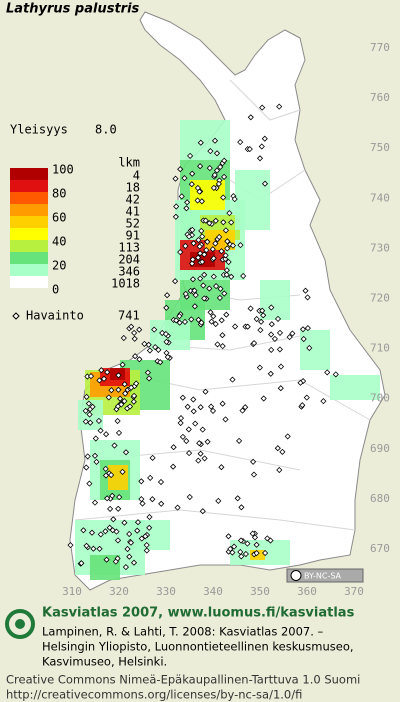  I want to click on legend-count: 1018, so click(125, 284).